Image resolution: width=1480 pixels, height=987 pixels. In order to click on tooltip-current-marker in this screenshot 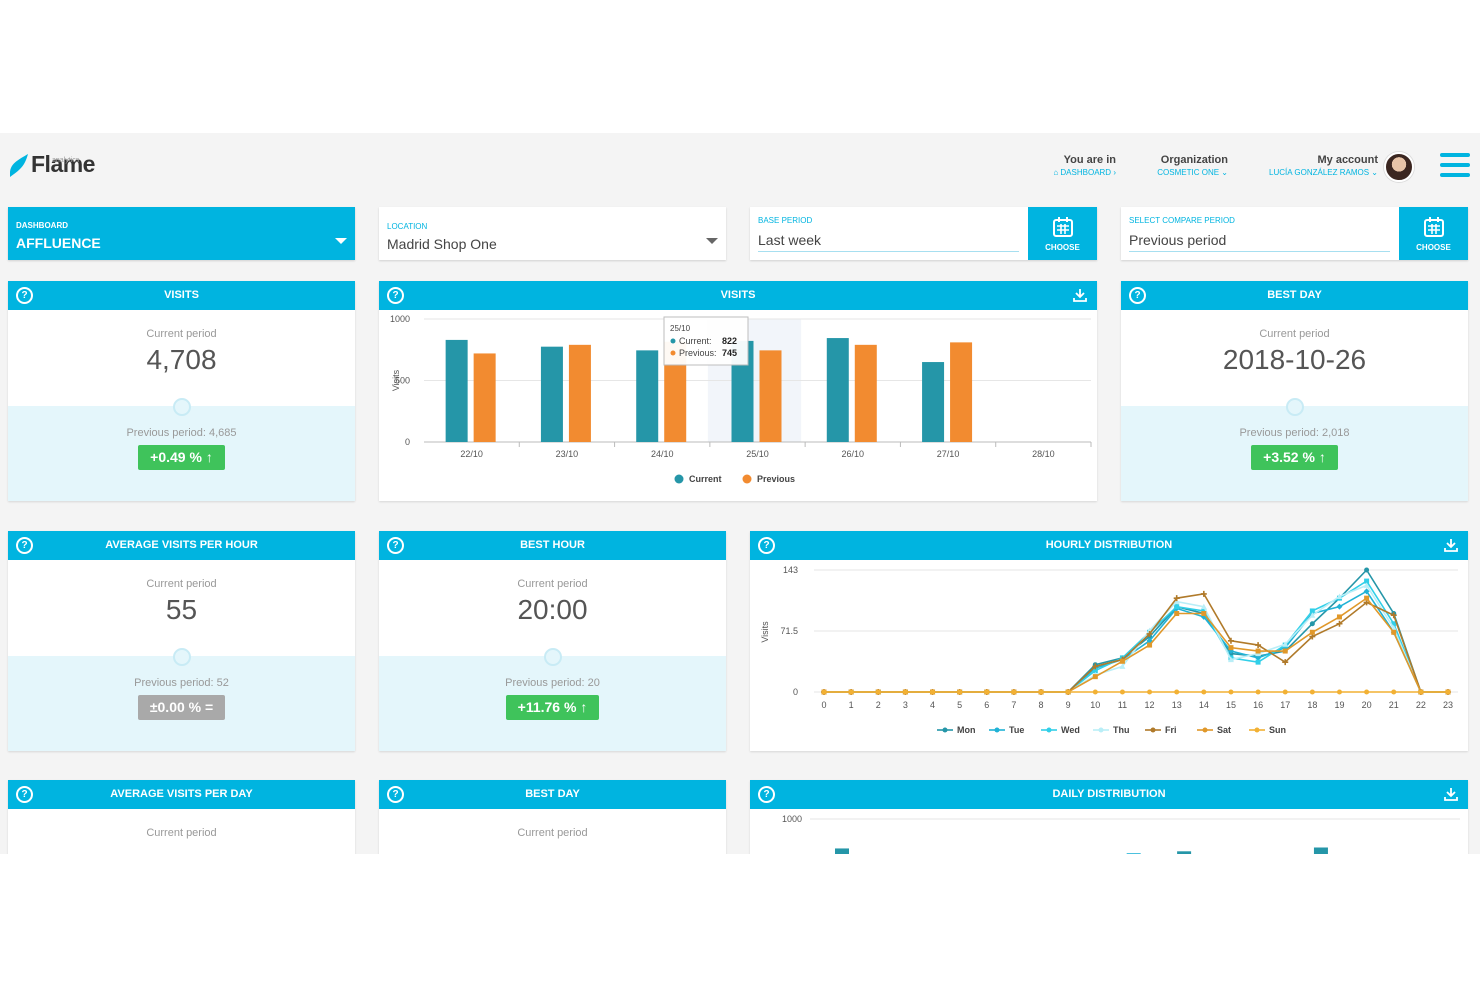, I will do `click(673, 341)`.